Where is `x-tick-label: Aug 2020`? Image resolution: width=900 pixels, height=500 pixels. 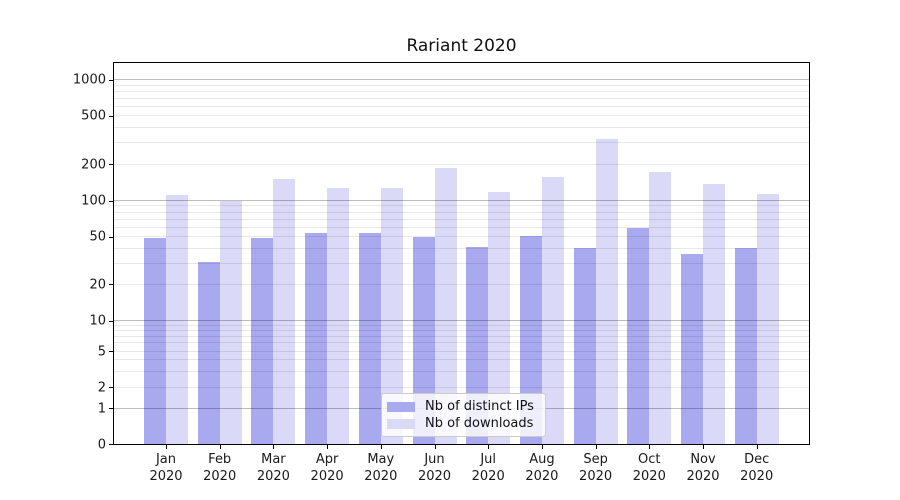
x-tick-label: Aug 2020 is located at coordinates (542, 468).